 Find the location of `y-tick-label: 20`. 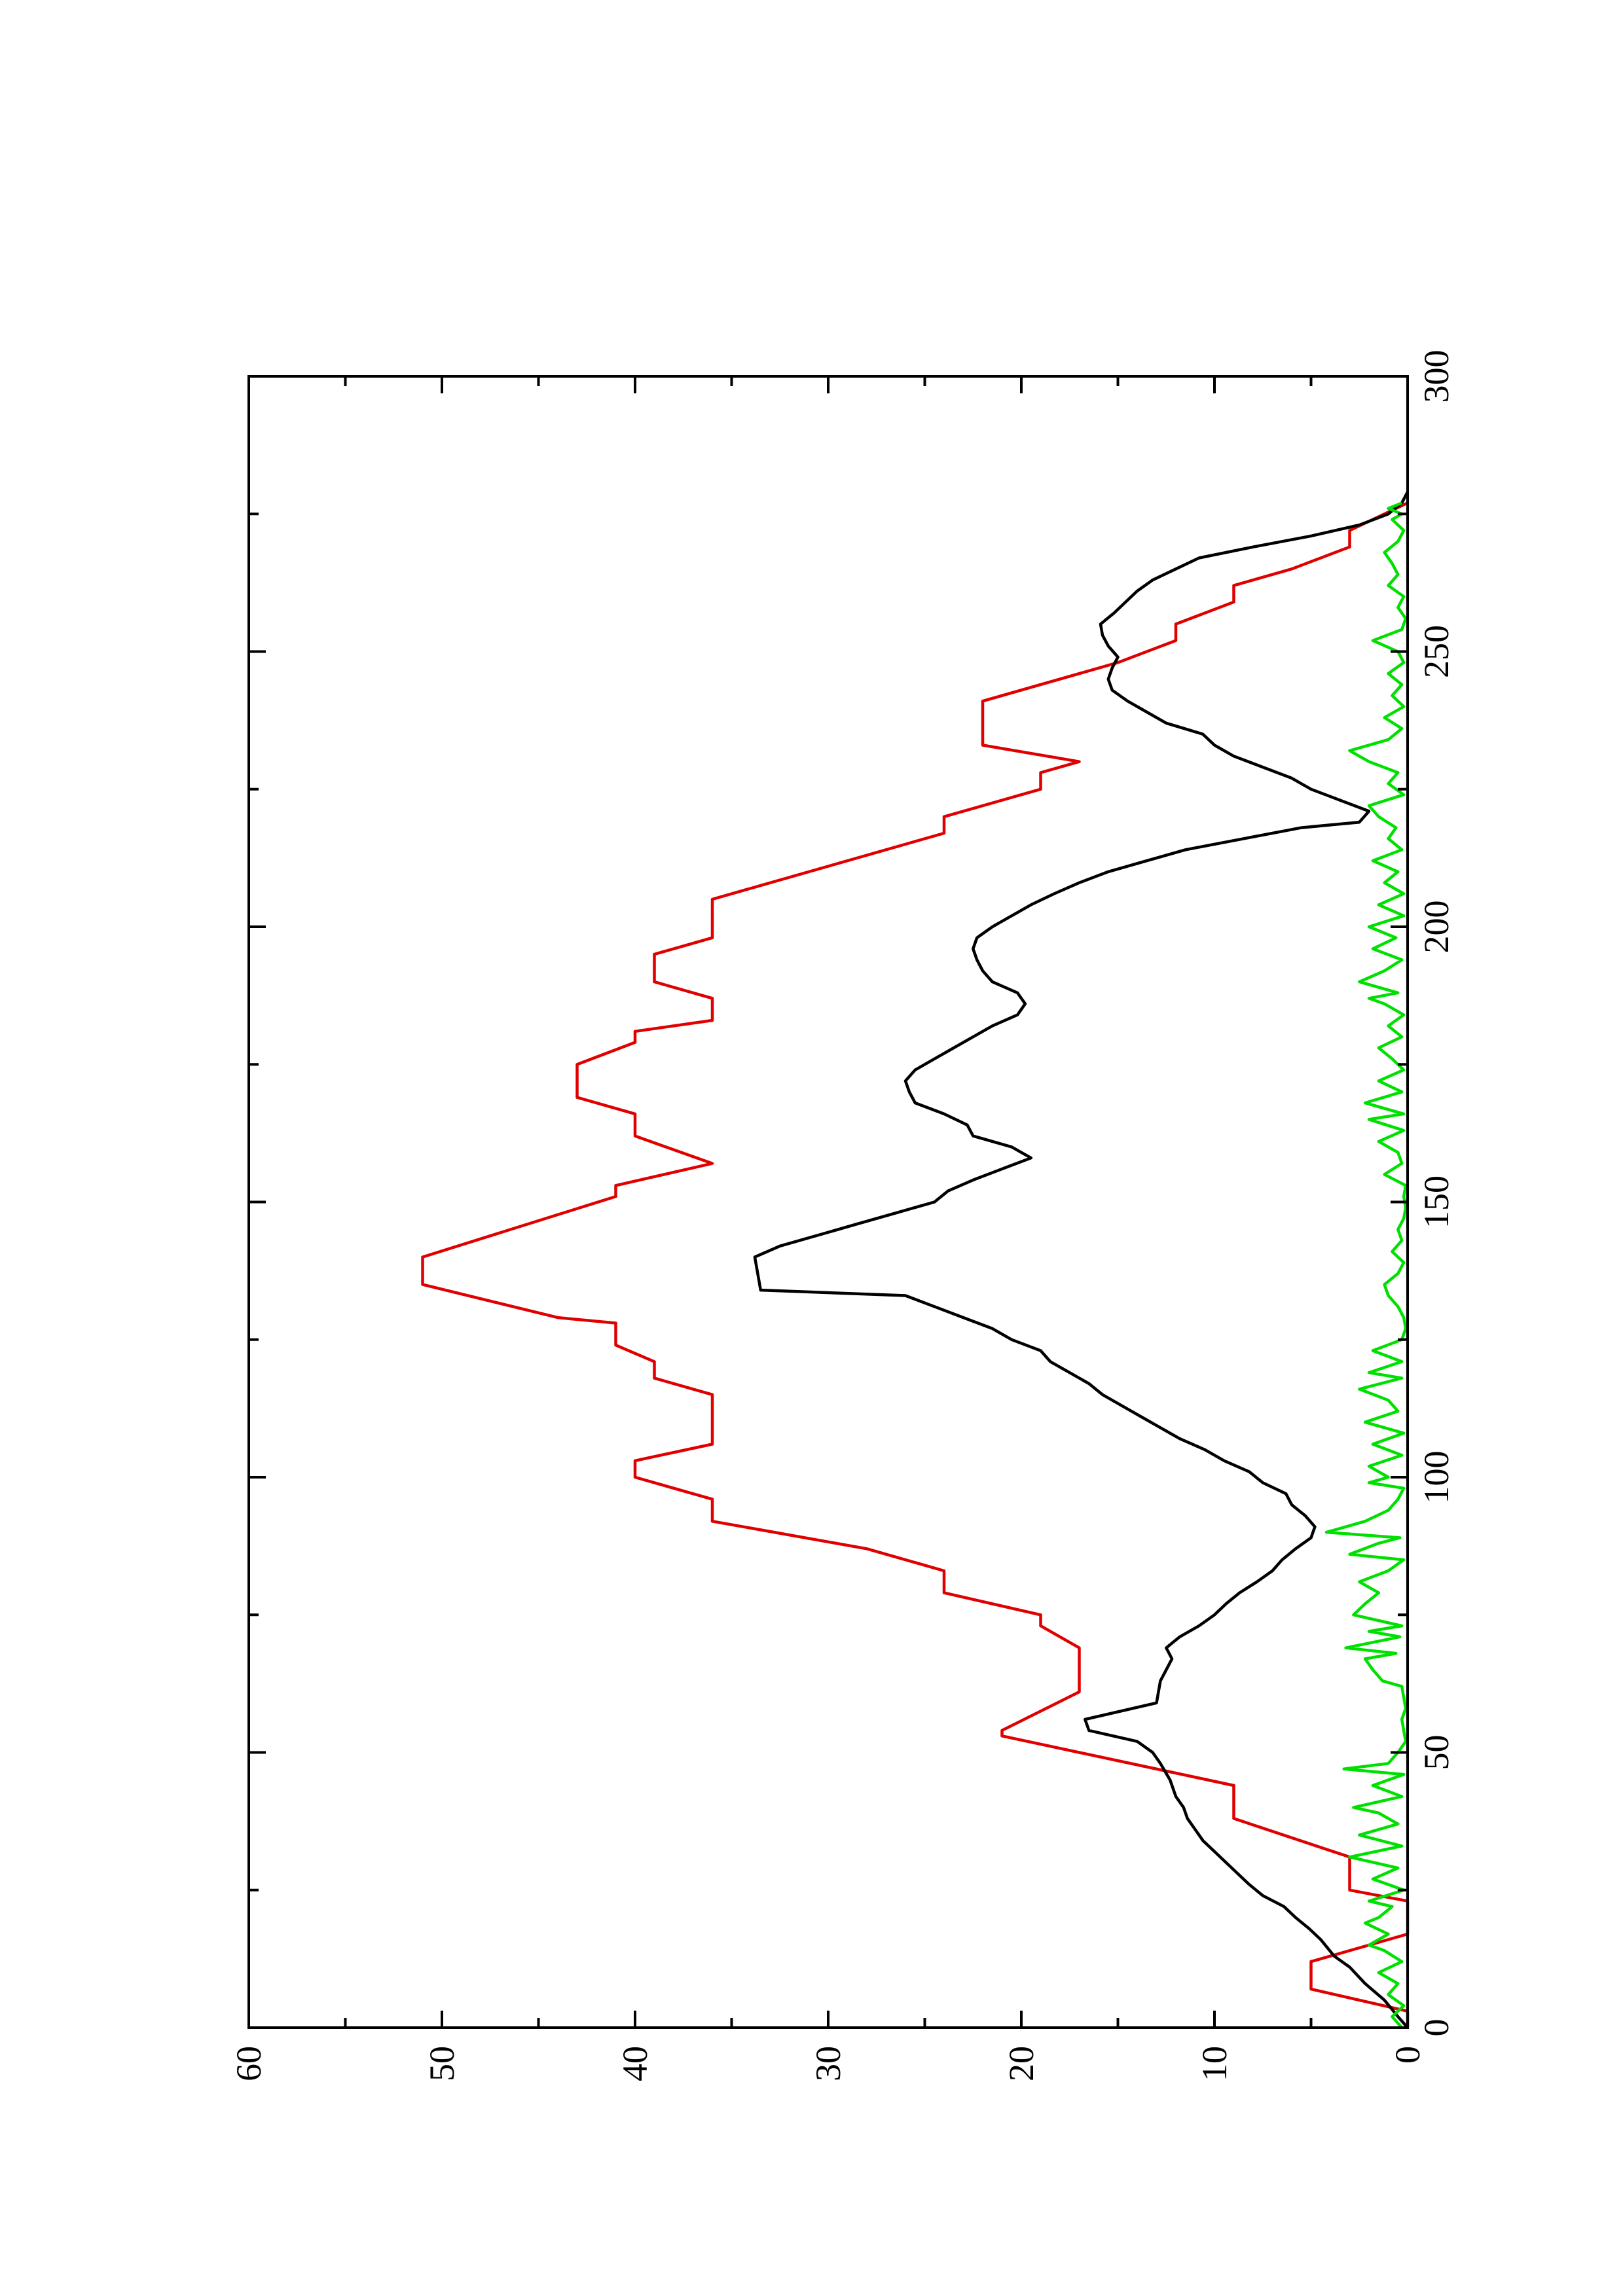

y-tick-label: 20 is located at coordinates (1021, 2063).